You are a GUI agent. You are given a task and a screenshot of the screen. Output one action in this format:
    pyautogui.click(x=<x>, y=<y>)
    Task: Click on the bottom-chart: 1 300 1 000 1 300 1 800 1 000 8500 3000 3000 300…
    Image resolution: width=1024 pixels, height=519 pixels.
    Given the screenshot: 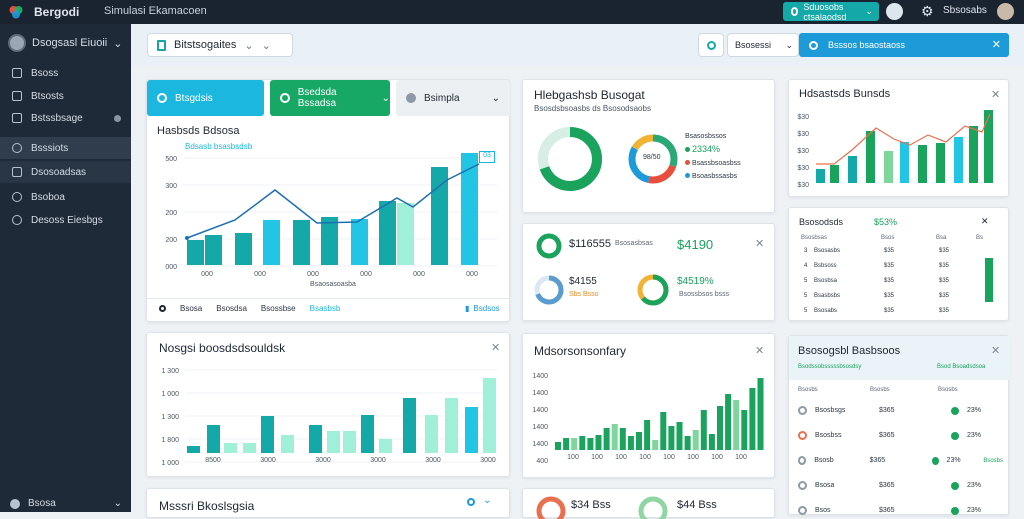 What is the action you would take?
    pyautogui.click(x=329, y=417)
    